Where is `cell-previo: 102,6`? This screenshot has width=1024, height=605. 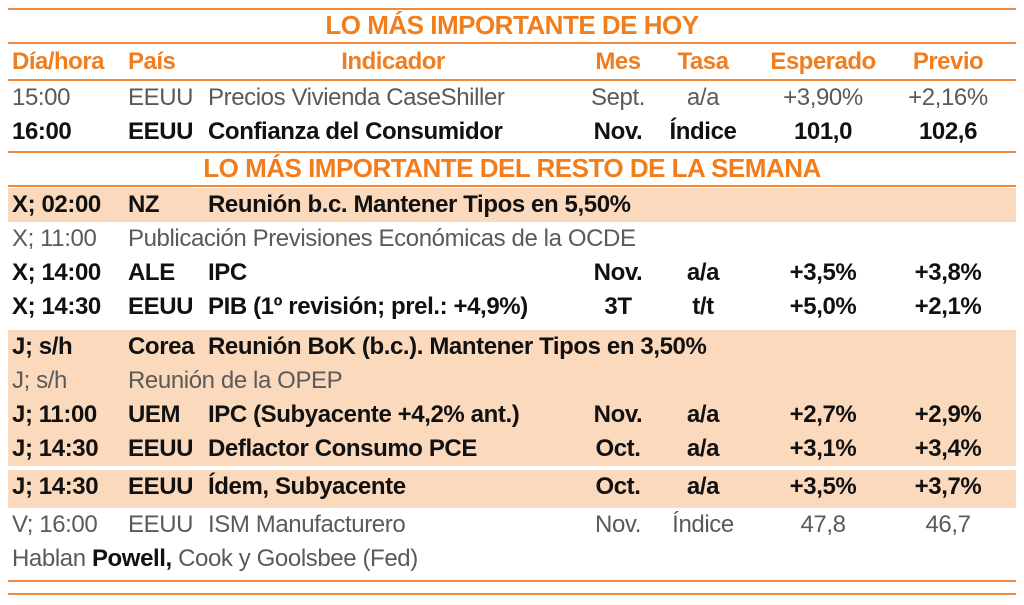
cell-previo: 102,6 is located at coordinates (948, 131).